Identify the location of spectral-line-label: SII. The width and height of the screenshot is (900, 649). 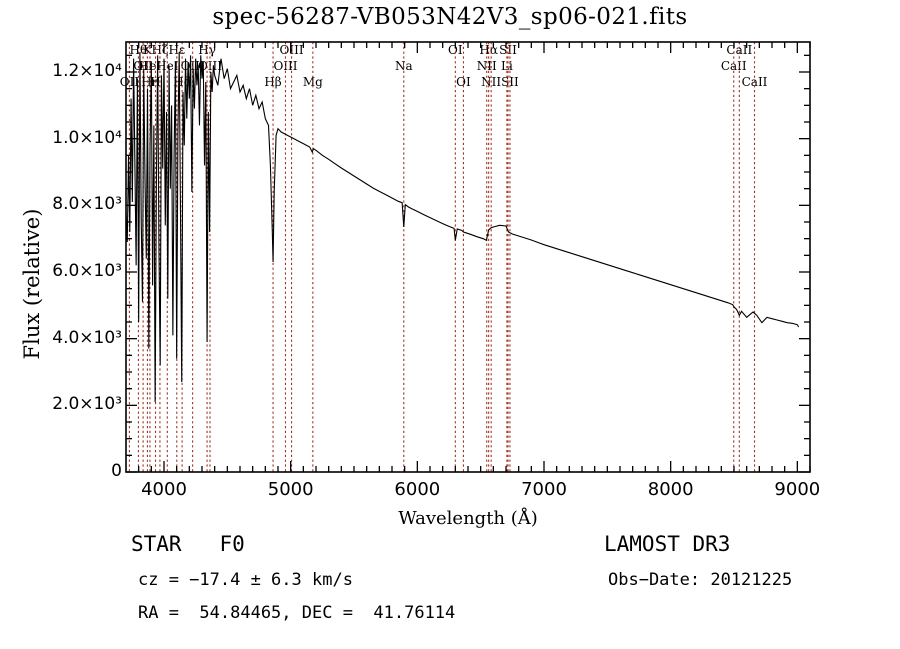
(508, 50).